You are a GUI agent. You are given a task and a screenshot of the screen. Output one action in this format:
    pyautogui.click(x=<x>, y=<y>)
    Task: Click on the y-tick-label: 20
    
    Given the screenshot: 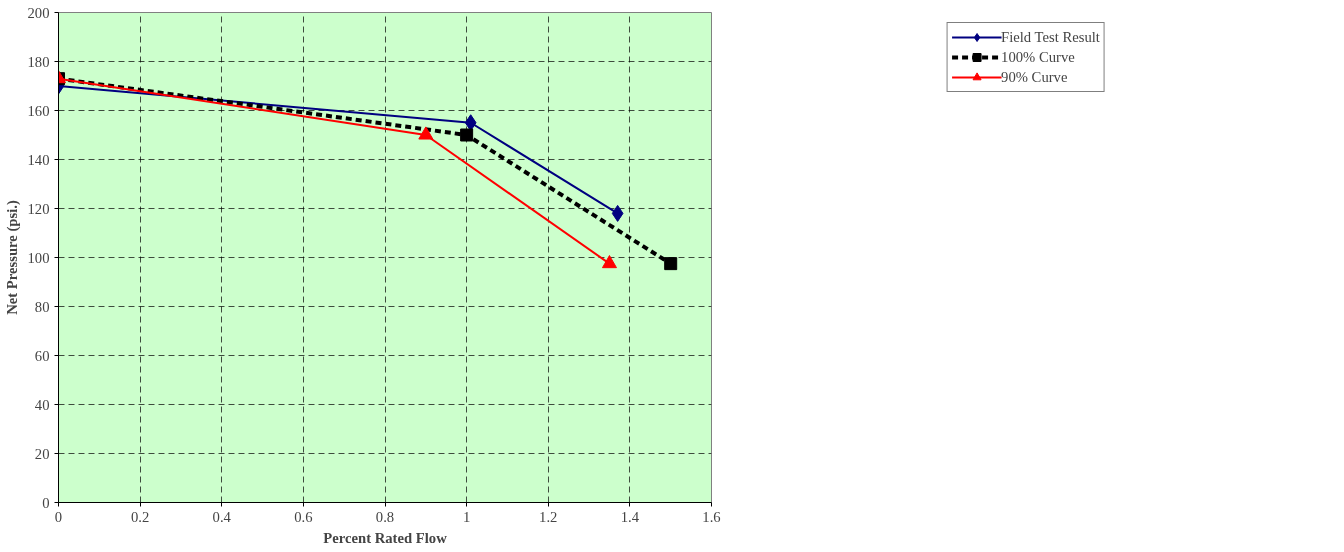 What is the action you would take?
    pyautogui.click(x=42, y=453)
    